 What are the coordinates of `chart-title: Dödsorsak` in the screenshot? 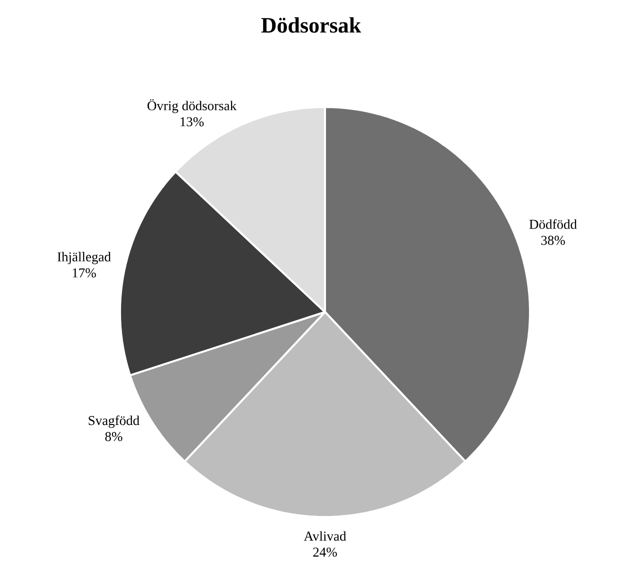 It's located at (311, 25).